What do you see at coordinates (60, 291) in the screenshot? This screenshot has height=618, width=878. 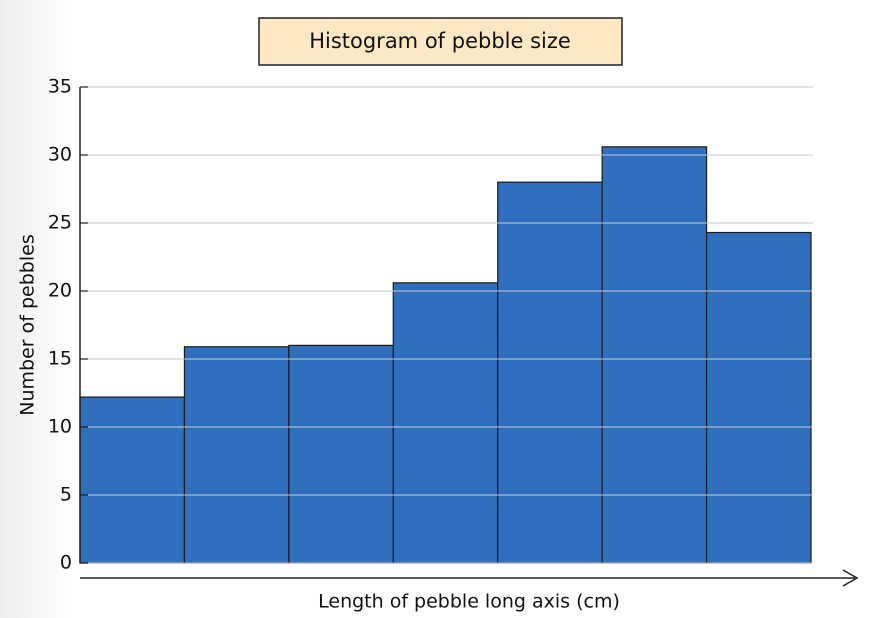 I see `y-tick-label: 20` at bounding box center [60, 291].